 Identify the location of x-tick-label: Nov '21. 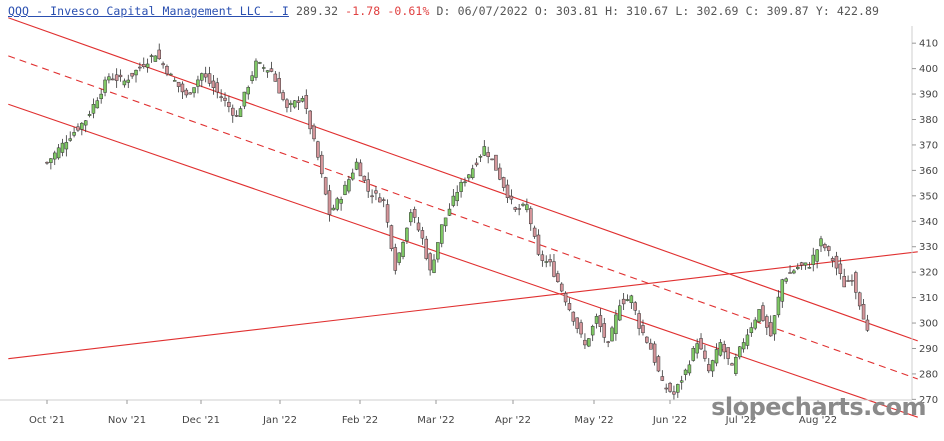
(127, 420).